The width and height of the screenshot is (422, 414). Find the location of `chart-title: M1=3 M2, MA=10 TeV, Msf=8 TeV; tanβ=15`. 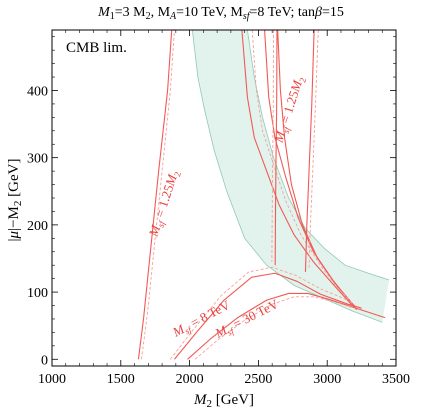

chart-title: M1=3 M2, MA=10 TeV, Msf=8 TeV; tanβ=15 is located at coordinates (220, 13).